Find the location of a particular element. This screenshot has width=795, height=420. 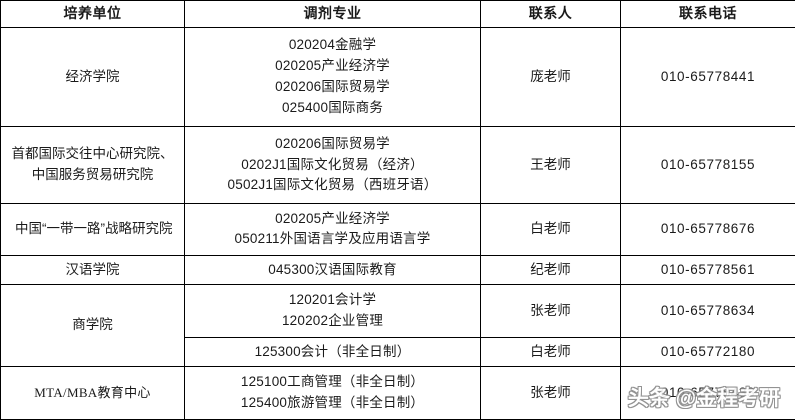

cell-unit: 中国“一带一路”战略研究院 is located at coordinates (92, 229).